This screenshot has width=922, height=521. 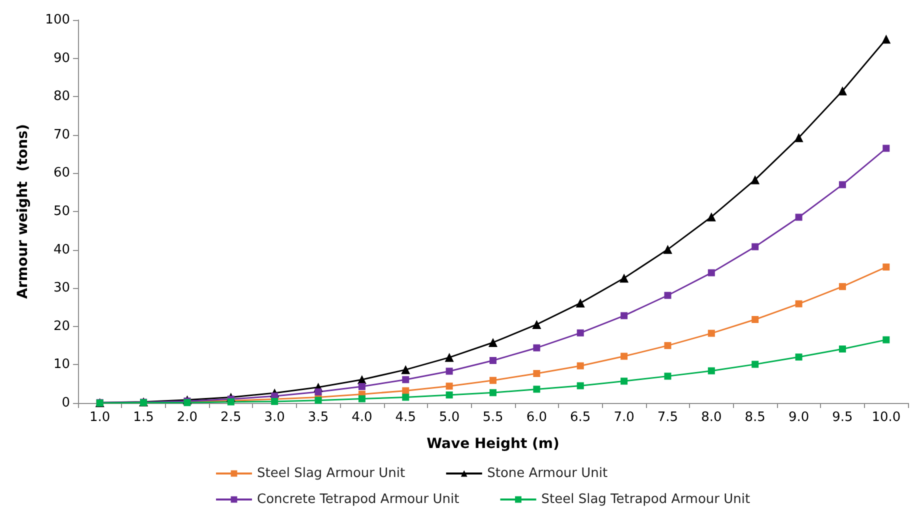 I want to click on y-tick-label: 90, so click(x=61, y=58).